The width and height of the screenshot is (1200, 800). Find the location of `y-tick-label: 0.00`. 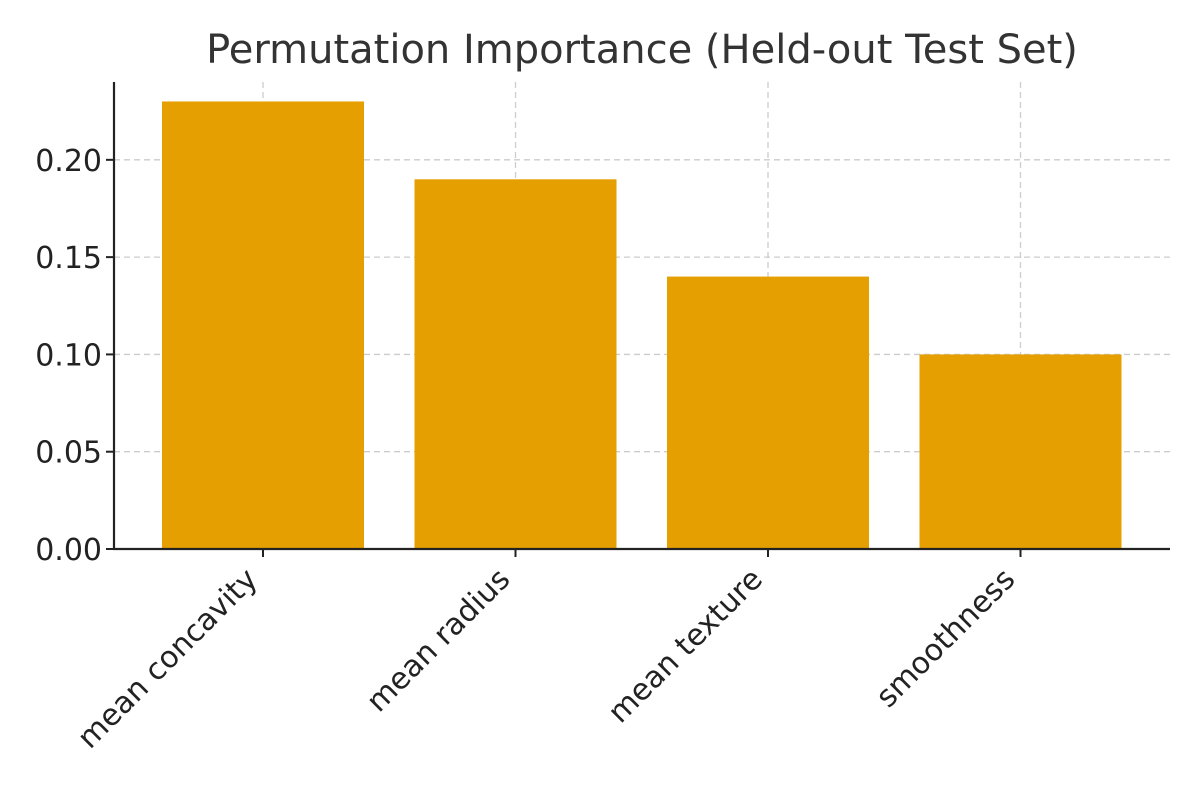

y-tick-label: 0.00 is located at coordinates (68, 550).